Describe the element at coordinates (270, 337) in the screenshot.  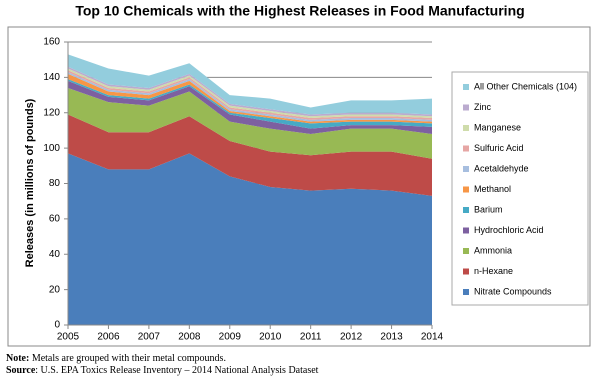
I see `x-tick-label: 2010` at that location.